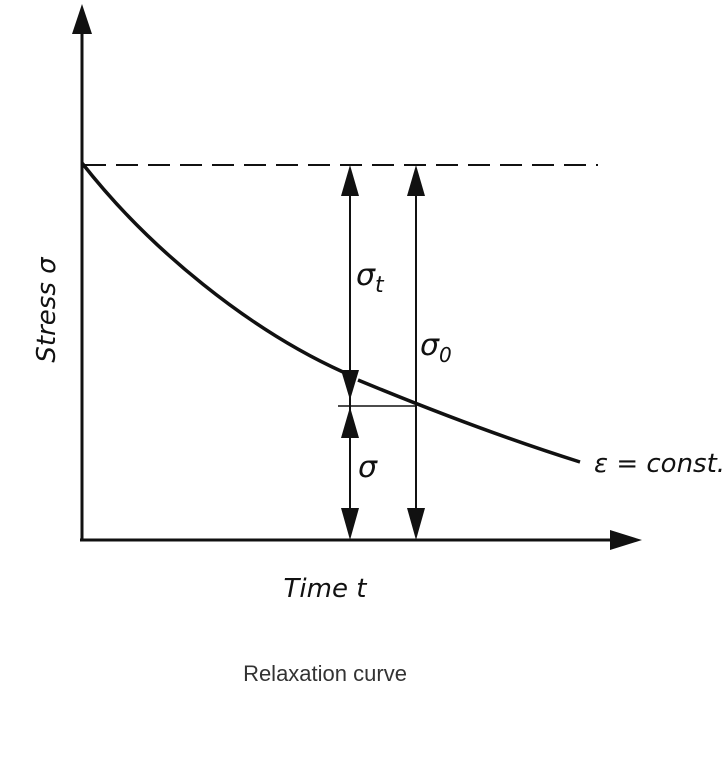 This screenshot has height=774, width=724. I want to click on y-axis-arrow, so click(82, 19).